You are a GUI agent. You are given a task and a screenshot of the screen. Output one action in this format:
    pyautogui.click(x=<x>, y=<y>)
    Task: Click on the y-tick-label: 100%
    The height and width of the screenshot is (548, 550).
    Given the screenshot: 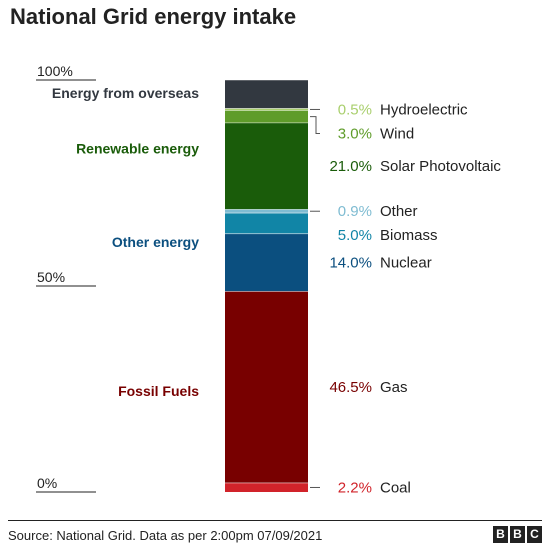 What is the action you would take?
    pyautogui.click(x=55, y=71)
    